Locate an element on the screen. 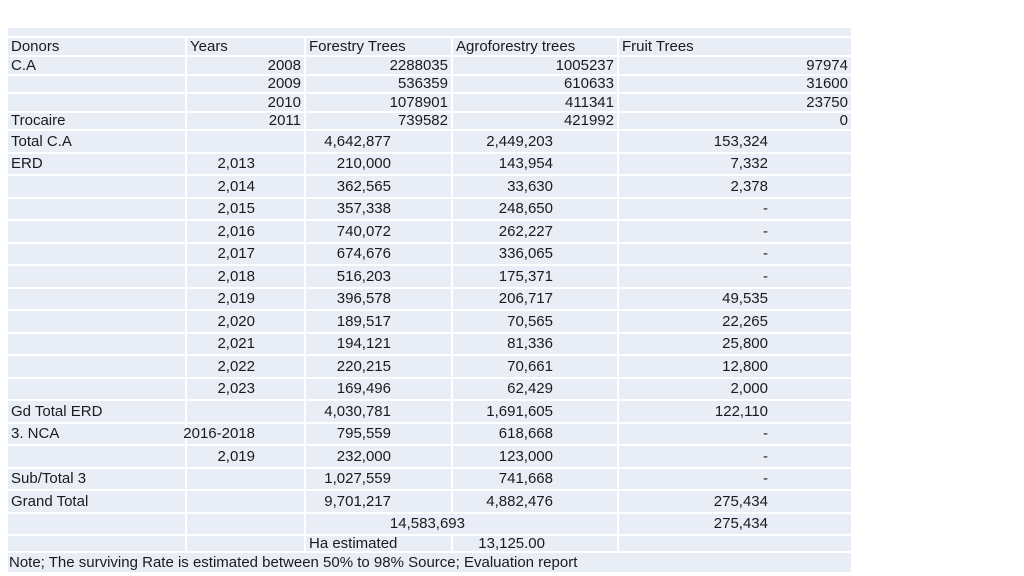 This screenshot has height=576, width=1024. cell-agroforestry: 741,668 is located at coordinates (536, 478).